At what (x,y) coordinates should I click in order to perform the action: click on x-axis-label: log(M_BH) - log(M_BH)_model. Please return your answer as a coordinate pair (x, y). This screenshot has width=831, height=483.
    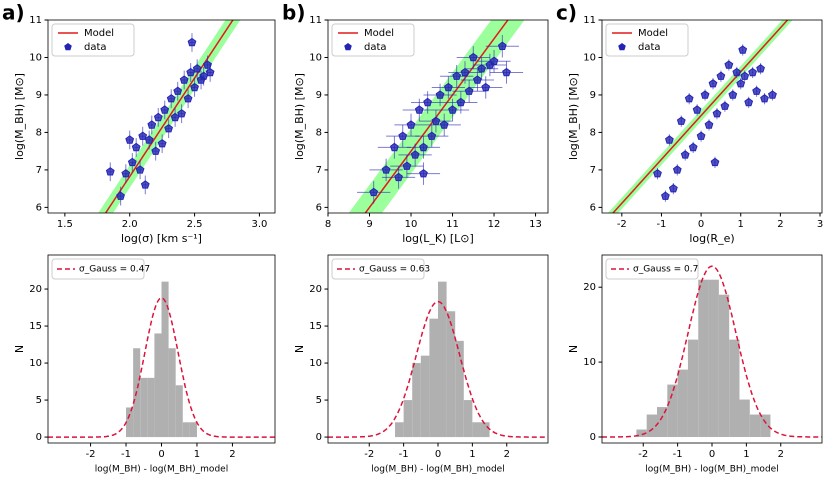
    Looking at the image, I should click on (161, 470).